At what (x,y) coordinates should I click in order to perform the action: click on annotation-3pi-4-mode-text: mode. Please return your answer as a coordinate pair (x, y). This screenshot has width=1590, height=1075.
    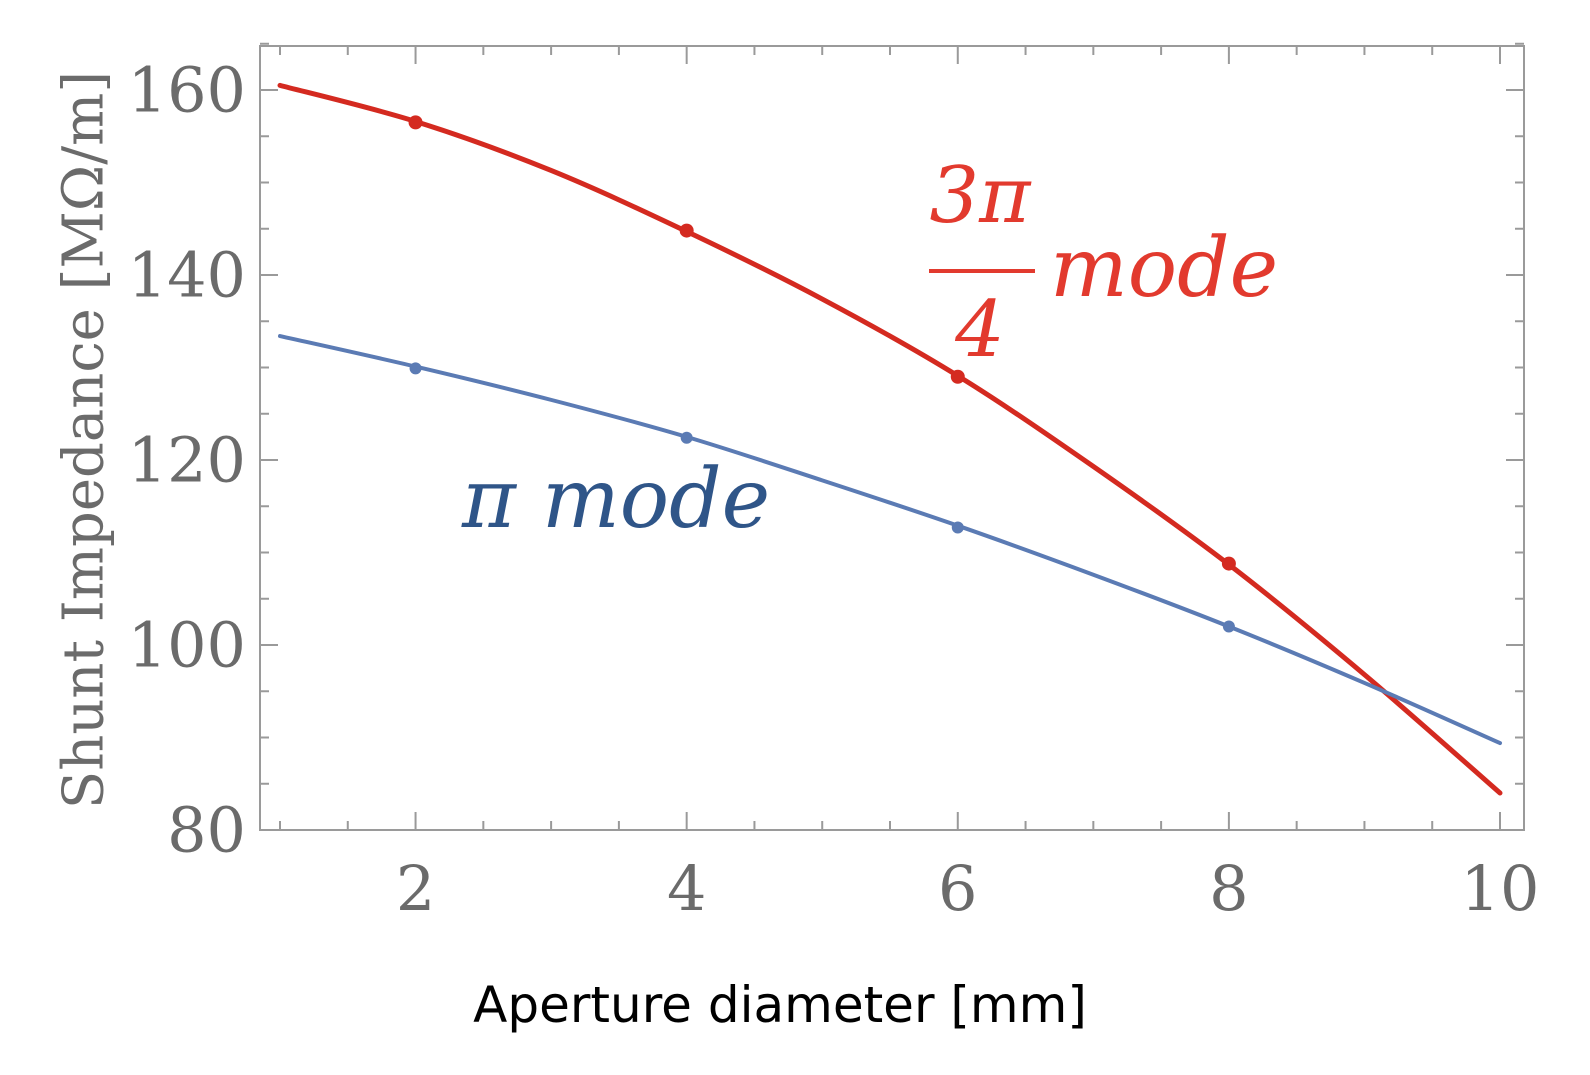
    Looking at the image, I should click on (1164, 268).